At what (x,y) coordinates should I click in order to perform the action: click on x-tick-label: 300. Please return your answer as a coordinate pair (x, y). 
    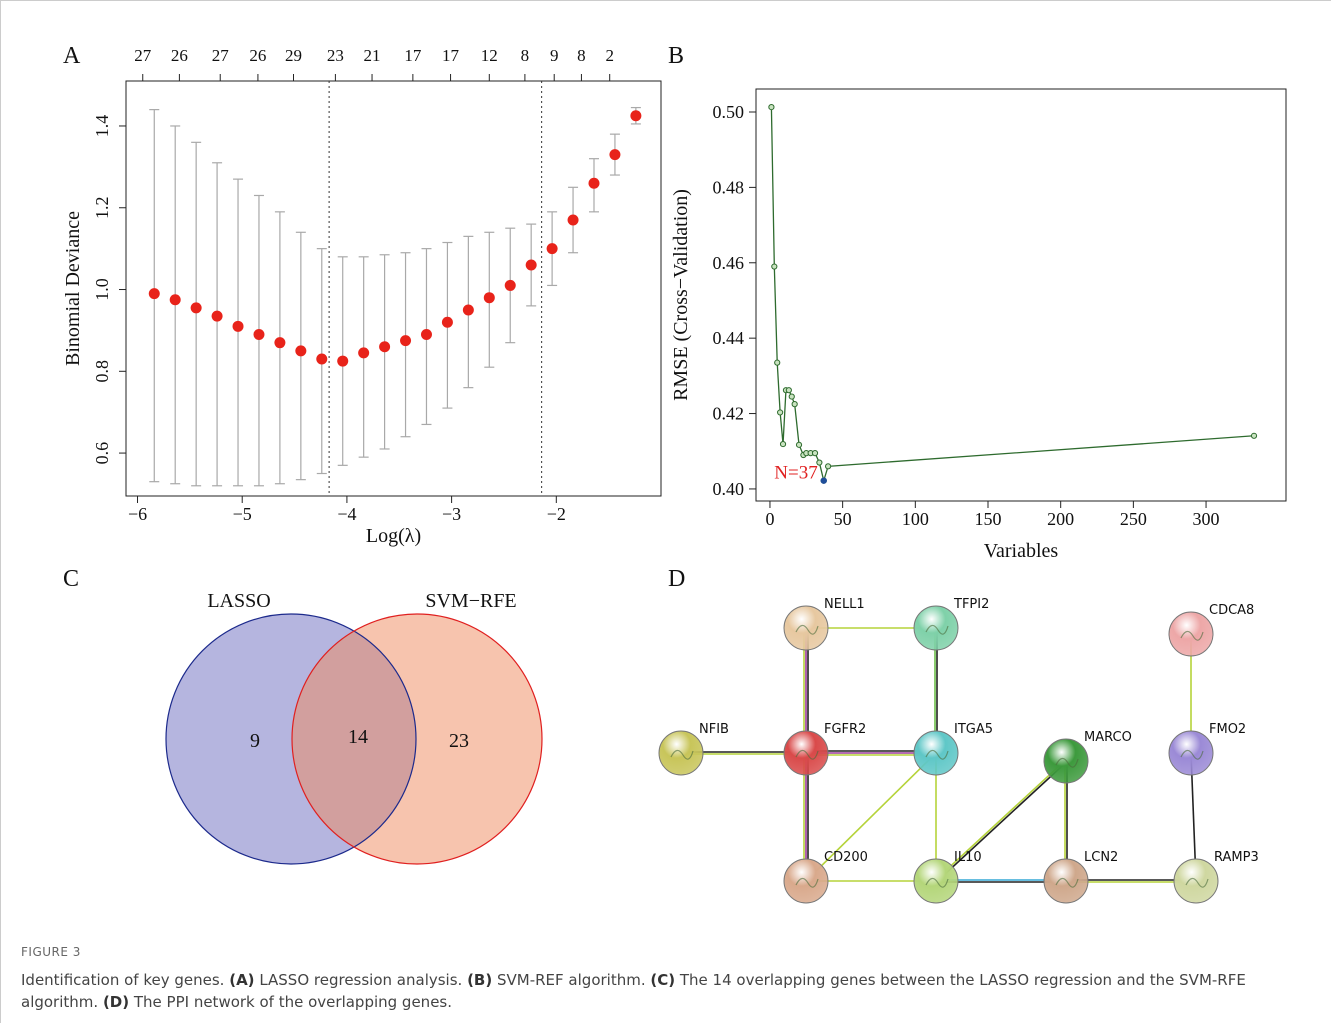
    Looking at the image, I should click on (1206, 519).